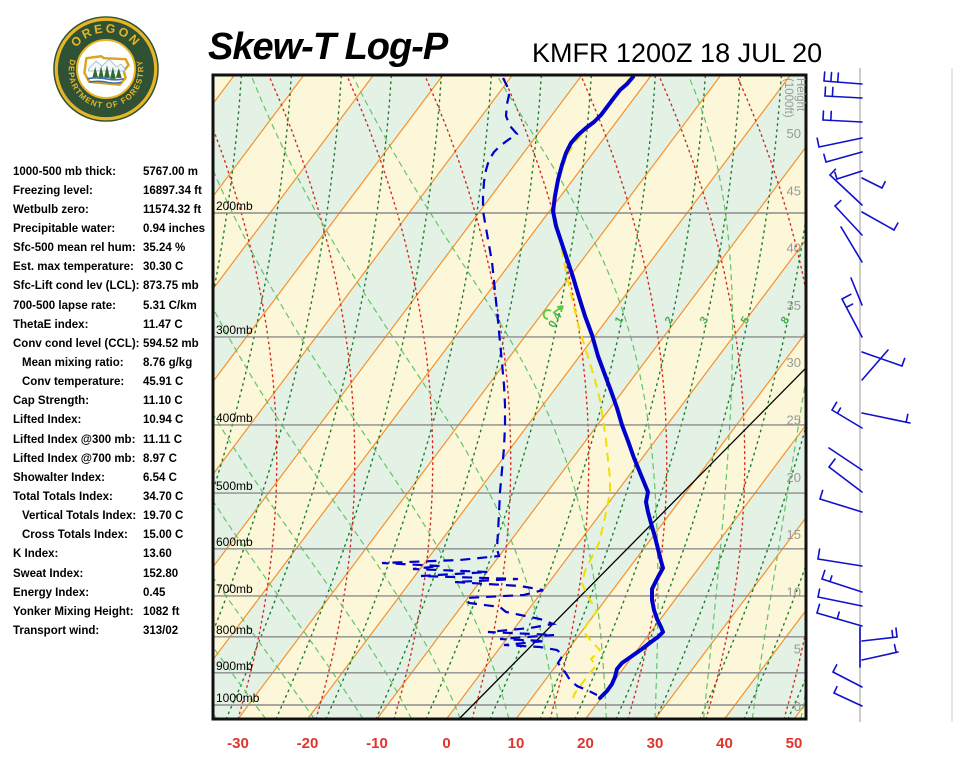  I want to click on stat-value: 11.47 C, so click(163, 324).